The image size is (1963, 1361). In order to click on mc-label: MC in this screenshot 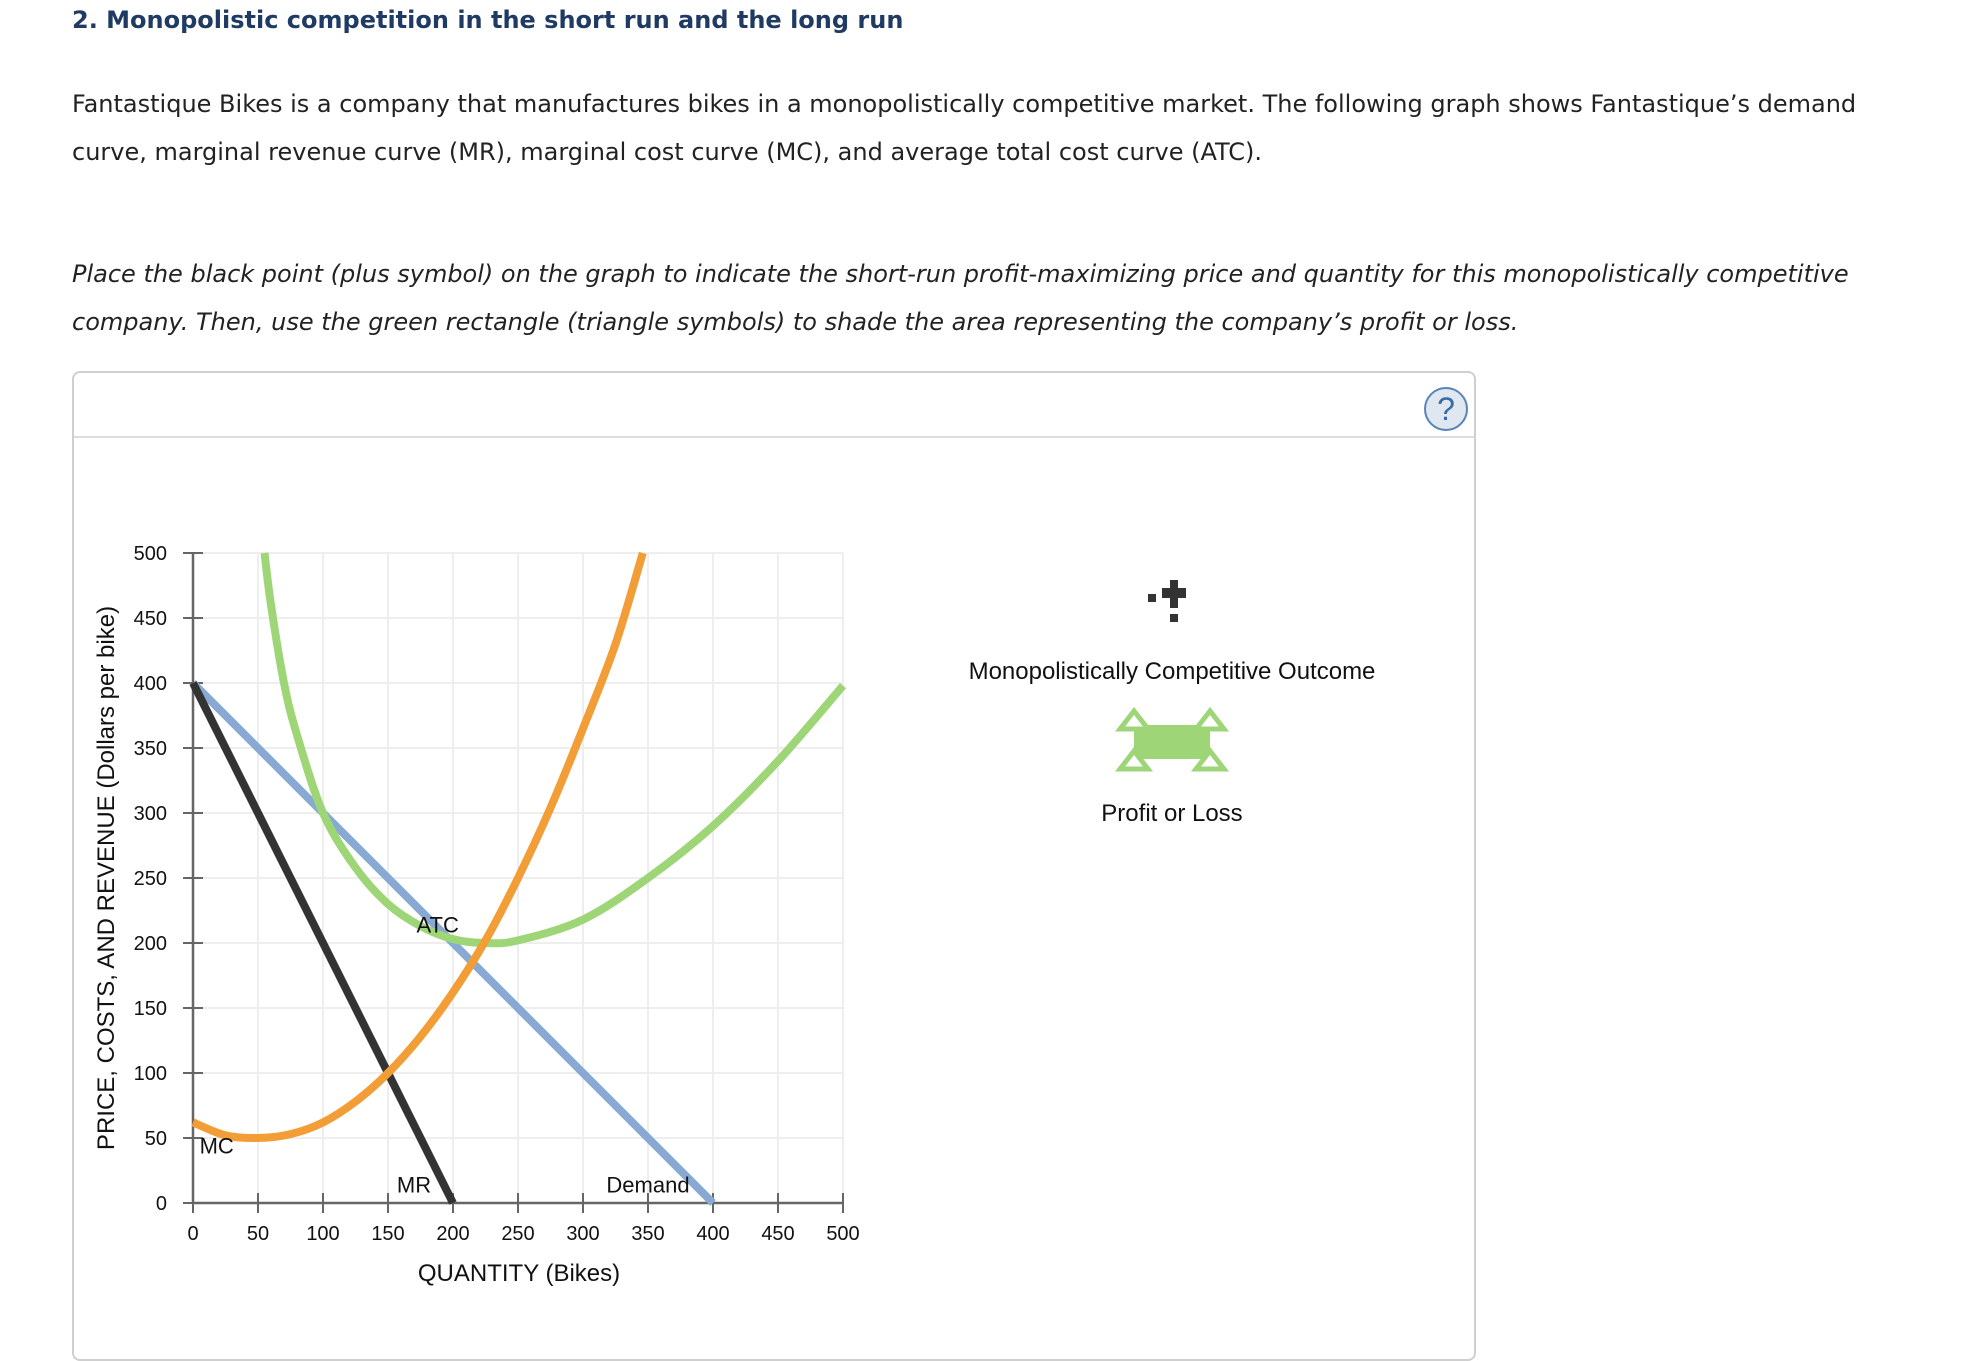, I will do `click(217, 1146)`.